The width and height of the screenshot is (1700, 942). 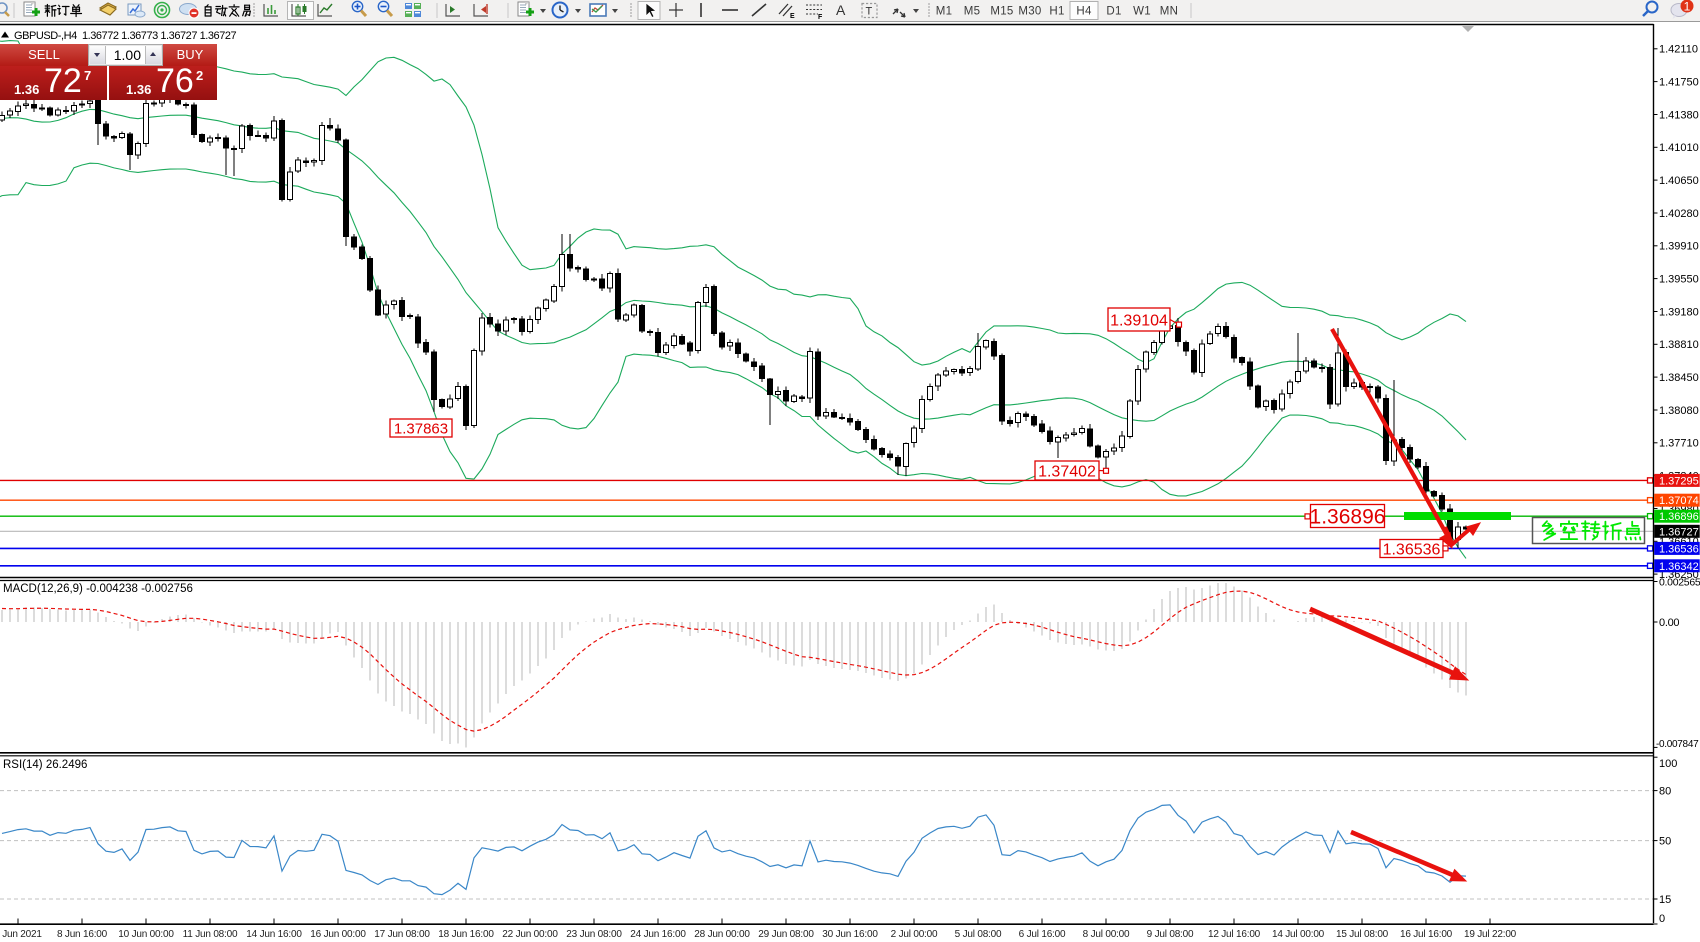 I want to click on svg-text: 7 Jun 2021, so click(x=21, y=934).